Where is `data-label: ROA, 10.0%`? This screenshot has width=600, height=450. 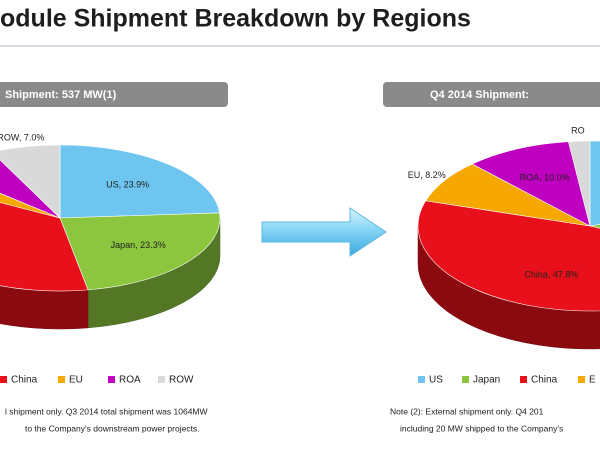 data-label: ROA, 10.0% is located at coordinates (545, 178).